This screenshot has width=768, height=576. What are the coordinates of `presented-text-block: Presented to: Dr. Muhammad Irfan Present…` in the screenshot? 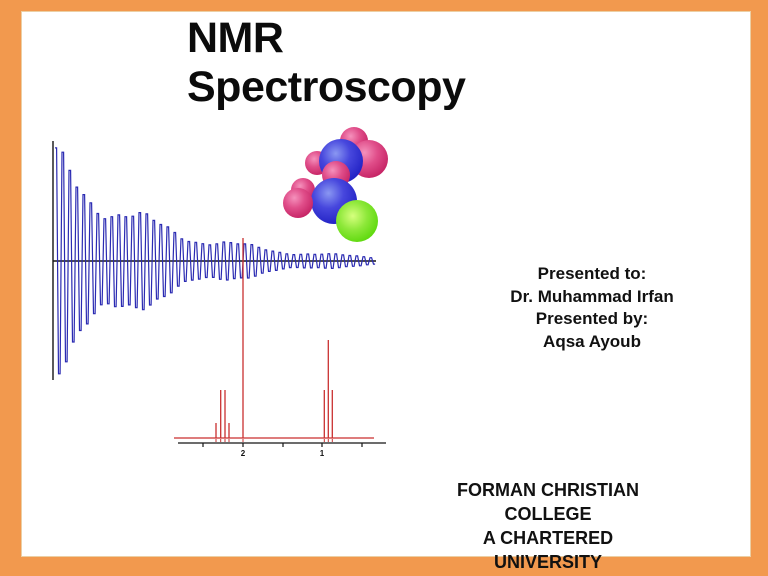 It's located at (592, 307).